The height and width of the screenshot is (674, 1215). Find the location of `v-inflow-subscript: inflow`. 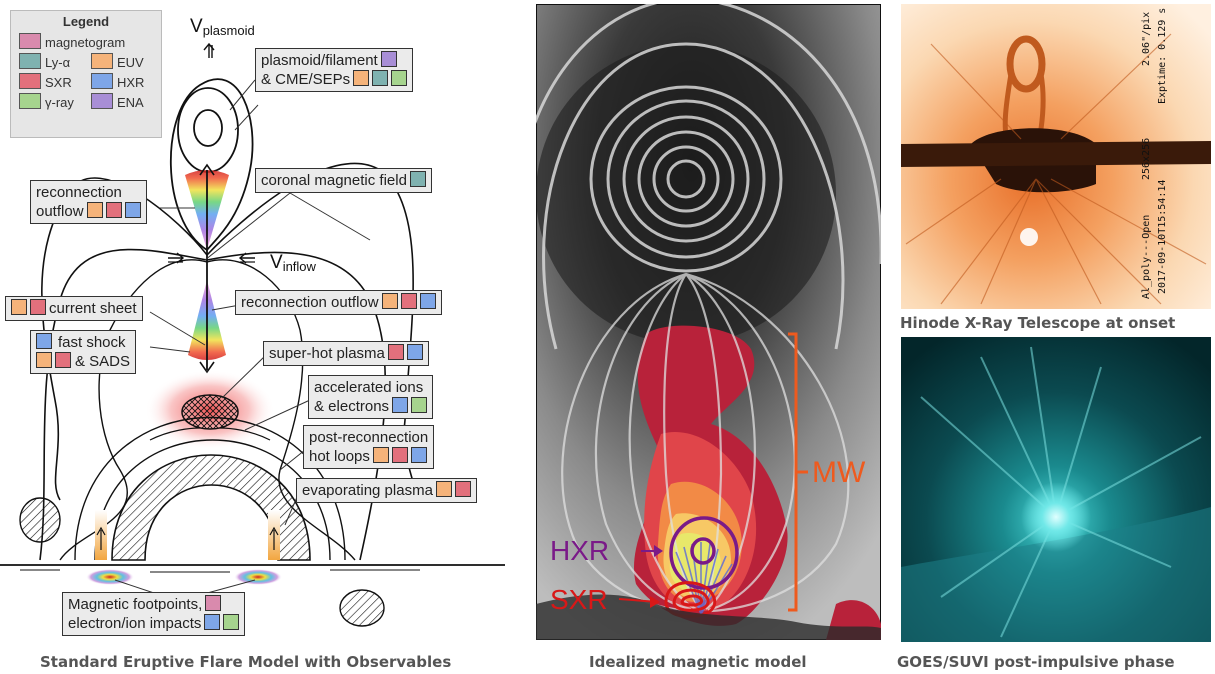

v-inflow-subscript: inflow is located at coordinates (299, 266).